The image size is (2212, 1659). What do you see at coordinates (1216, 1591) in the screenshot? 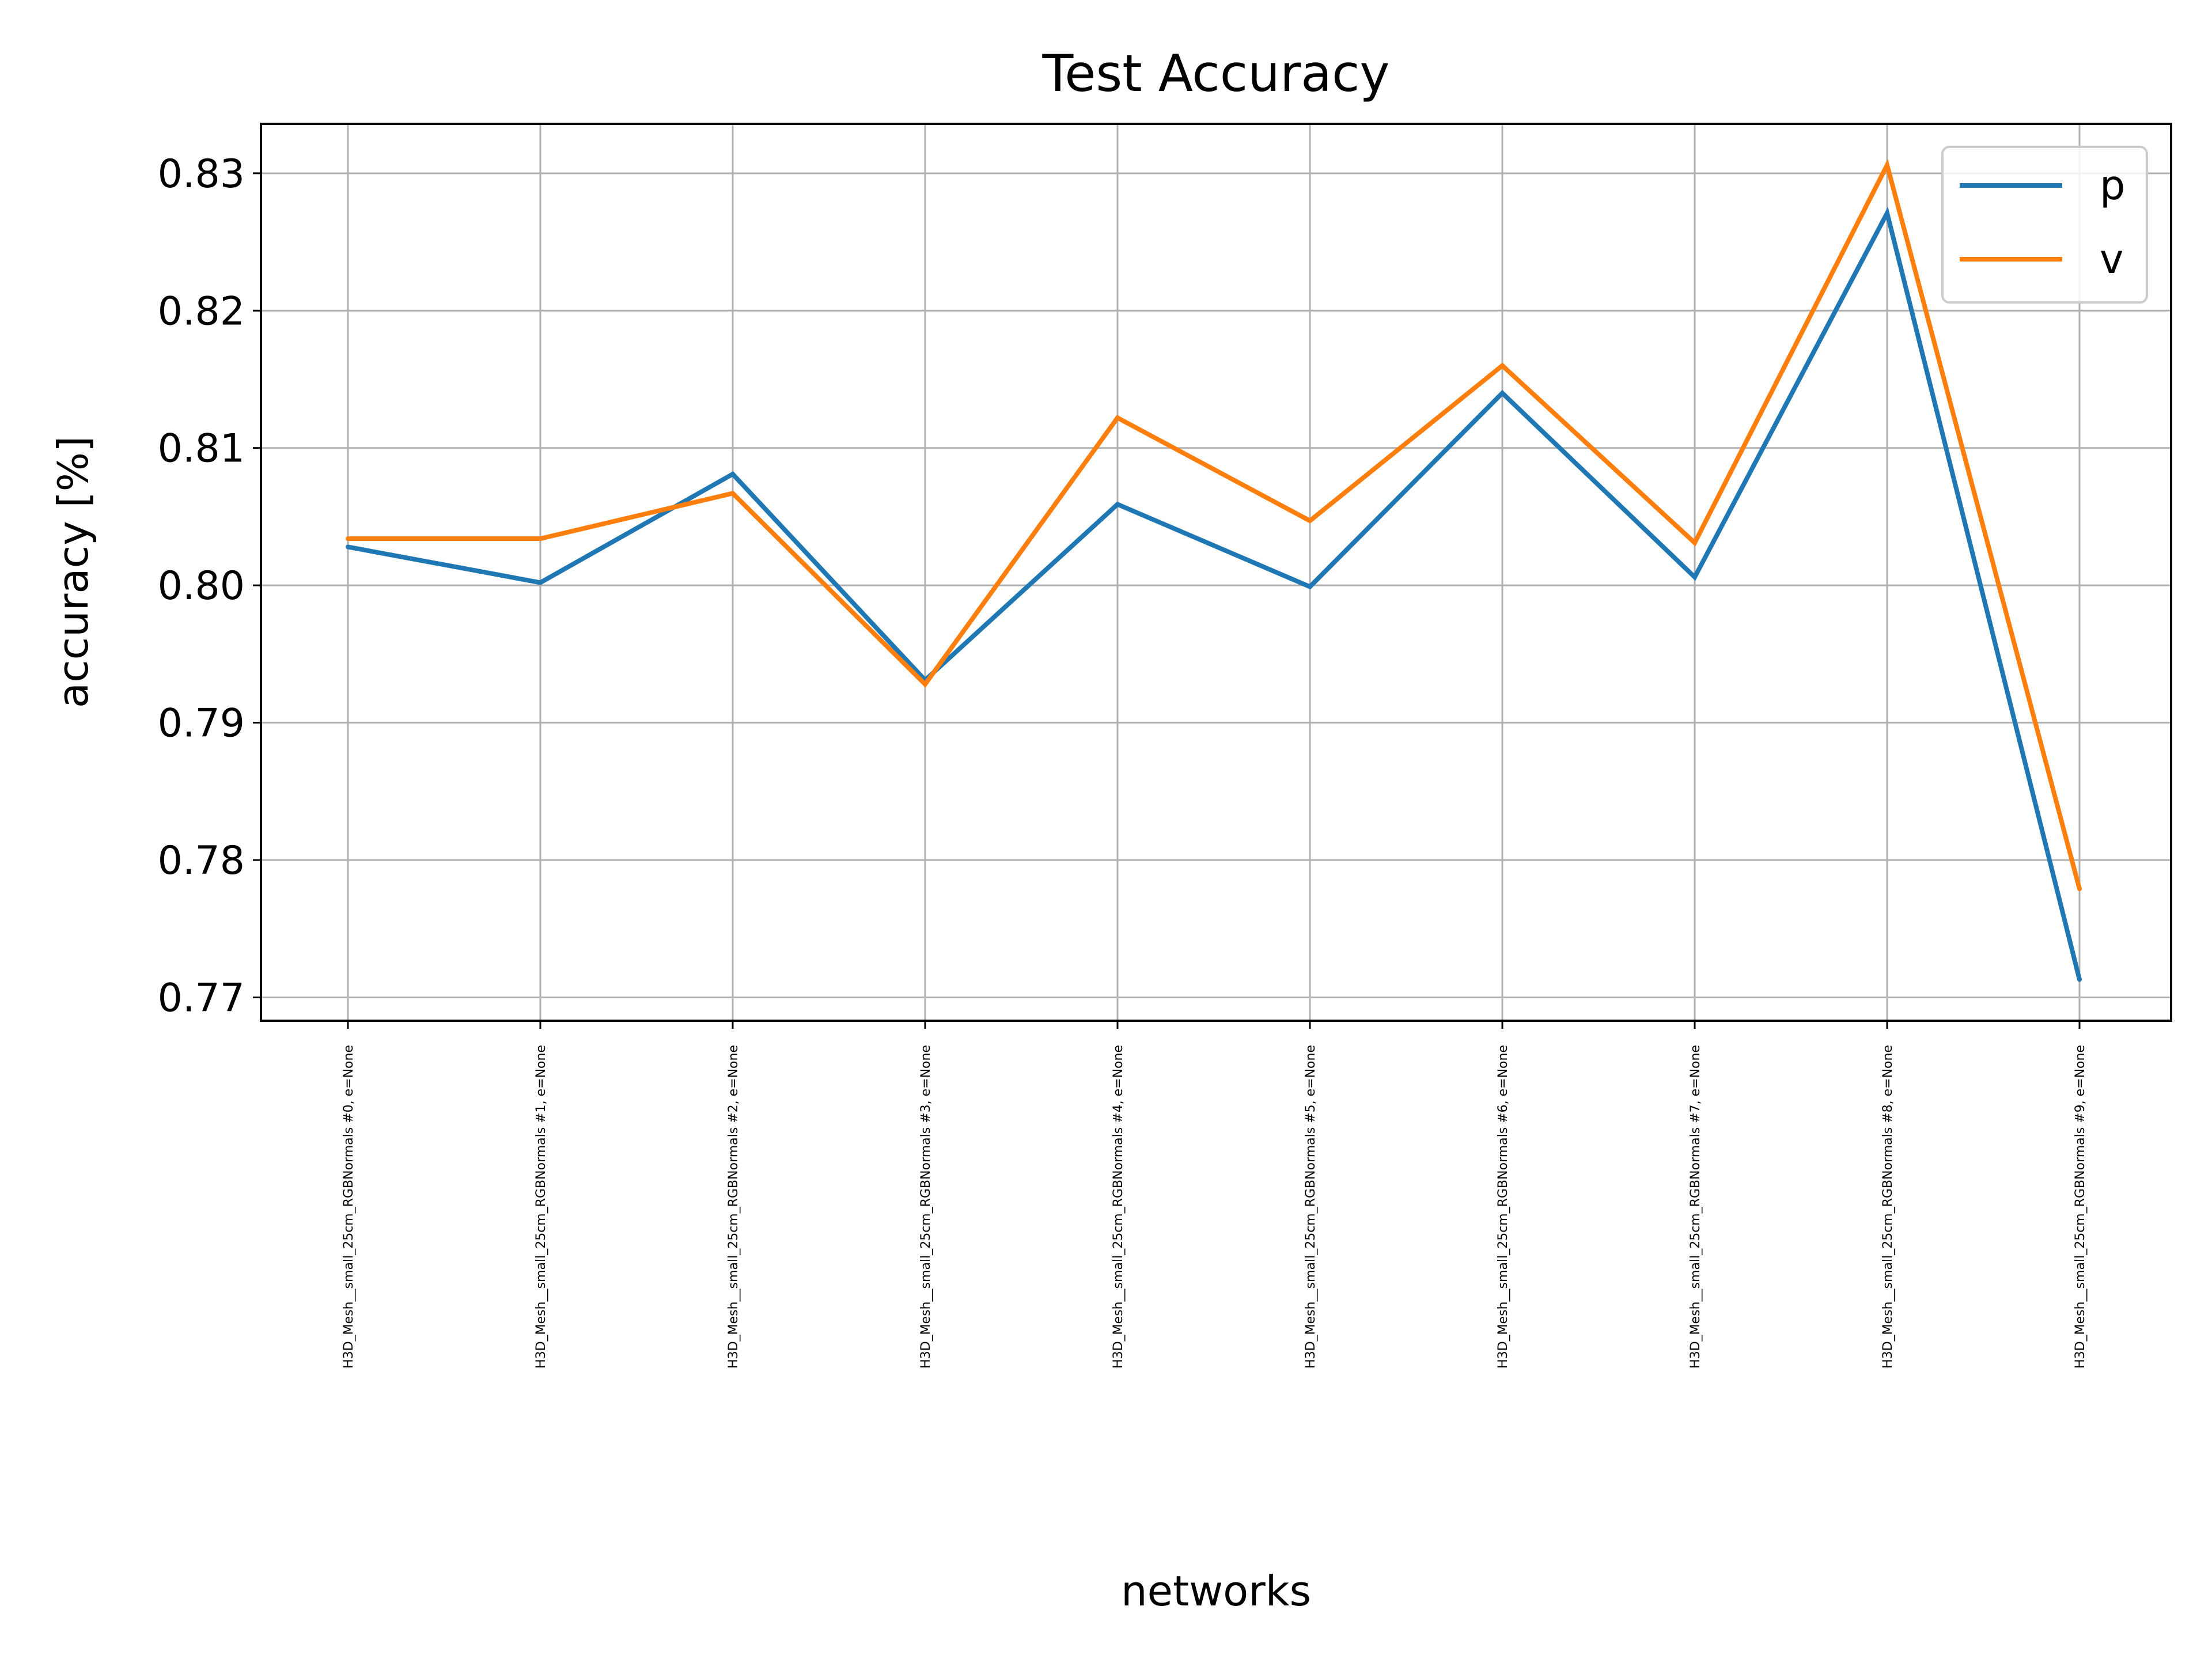
I see `x-axis-label: networks` at bounding box center [1216, 1591].